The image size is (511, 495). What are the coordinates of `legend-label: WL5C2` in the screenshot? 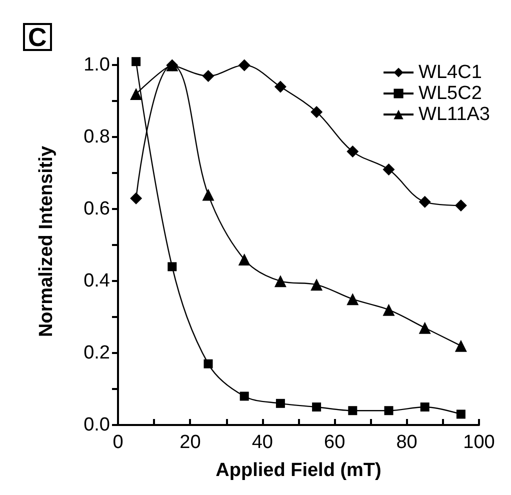 It's located at (450, 93).